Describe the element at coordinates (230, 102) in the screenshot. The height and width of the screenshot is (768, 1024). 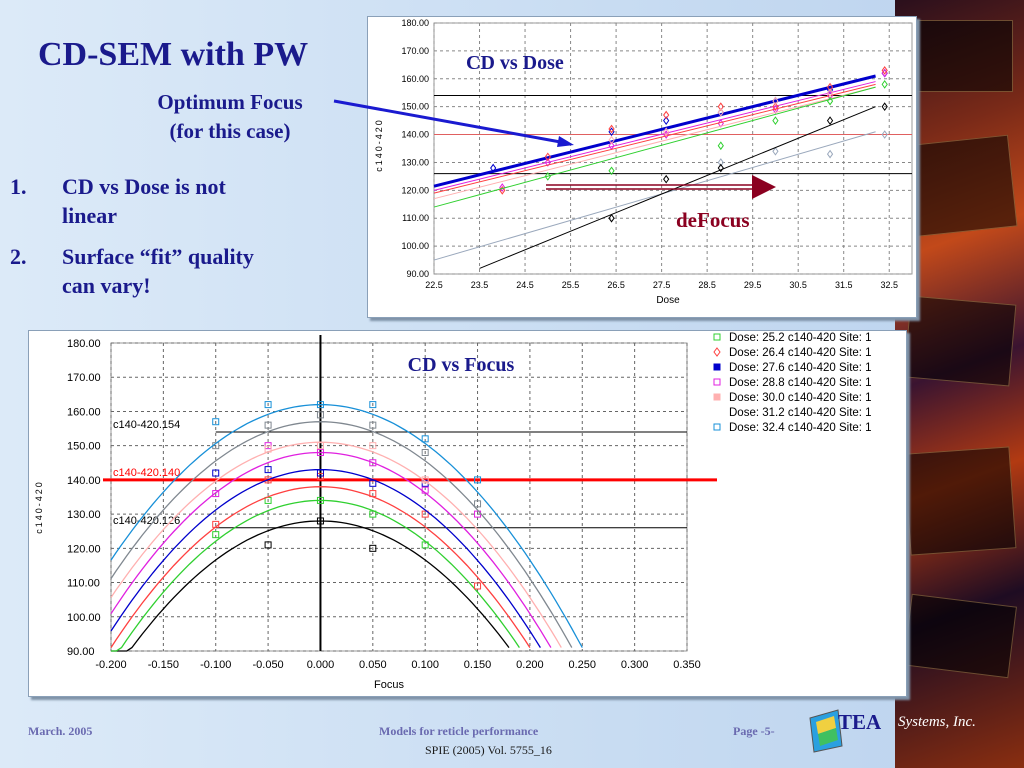
I see `callout-line: Optimum Focus` at that location.